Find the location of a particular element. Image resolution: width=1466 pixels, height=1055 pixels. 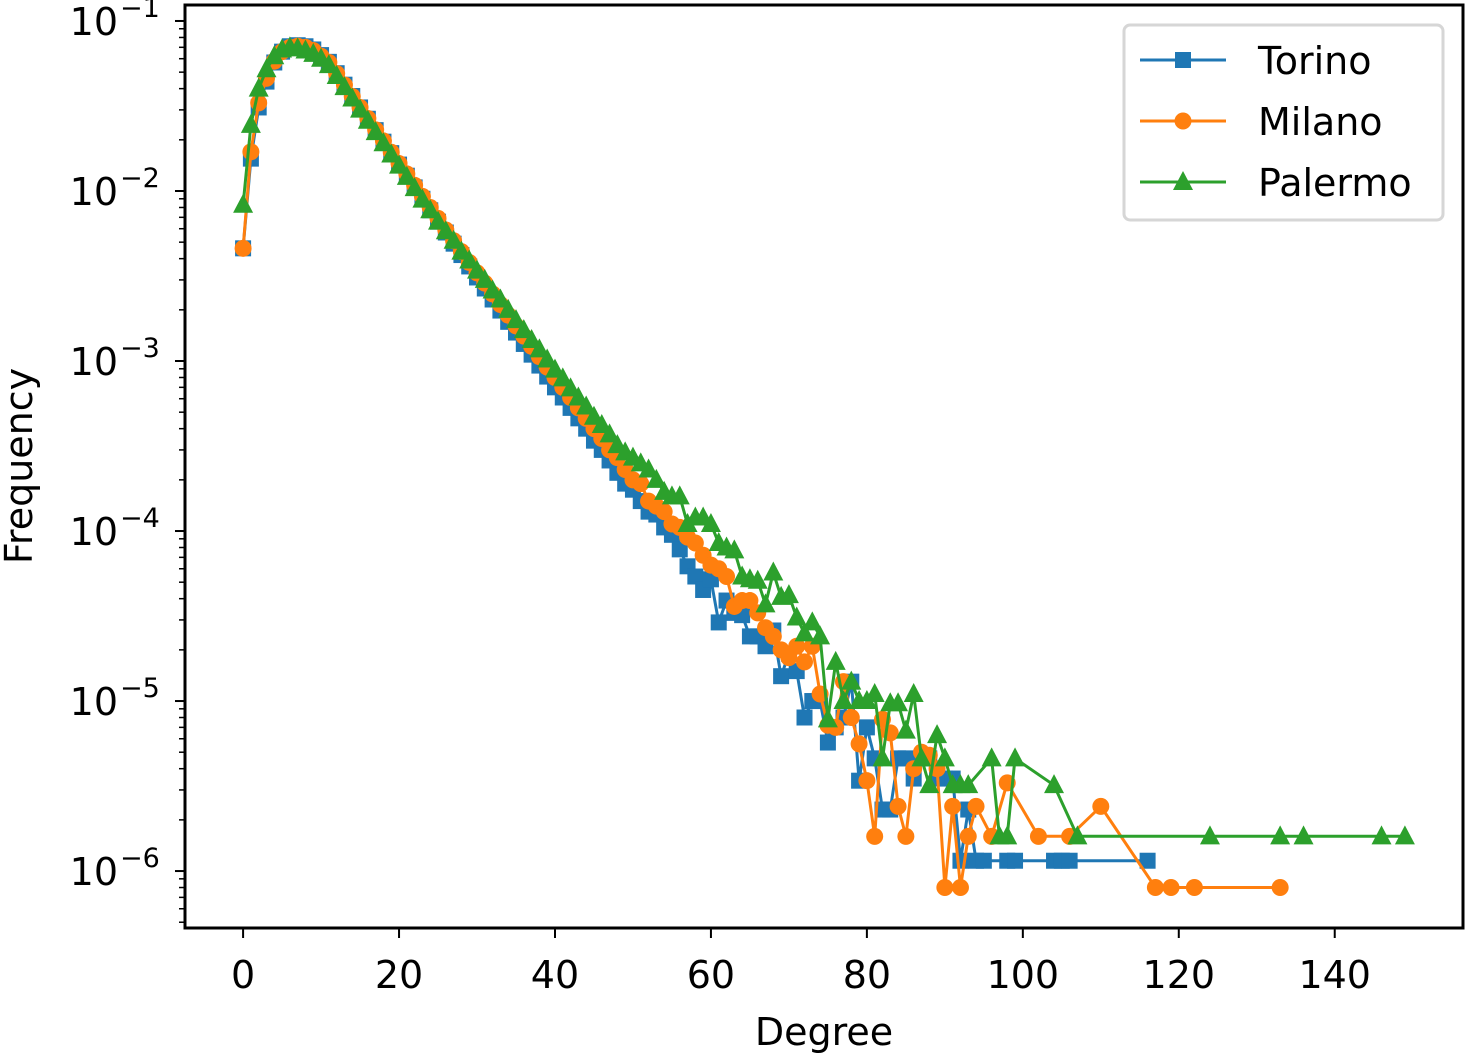

legend-item-palermo: Palermo is located at coordinates (1276, 183).